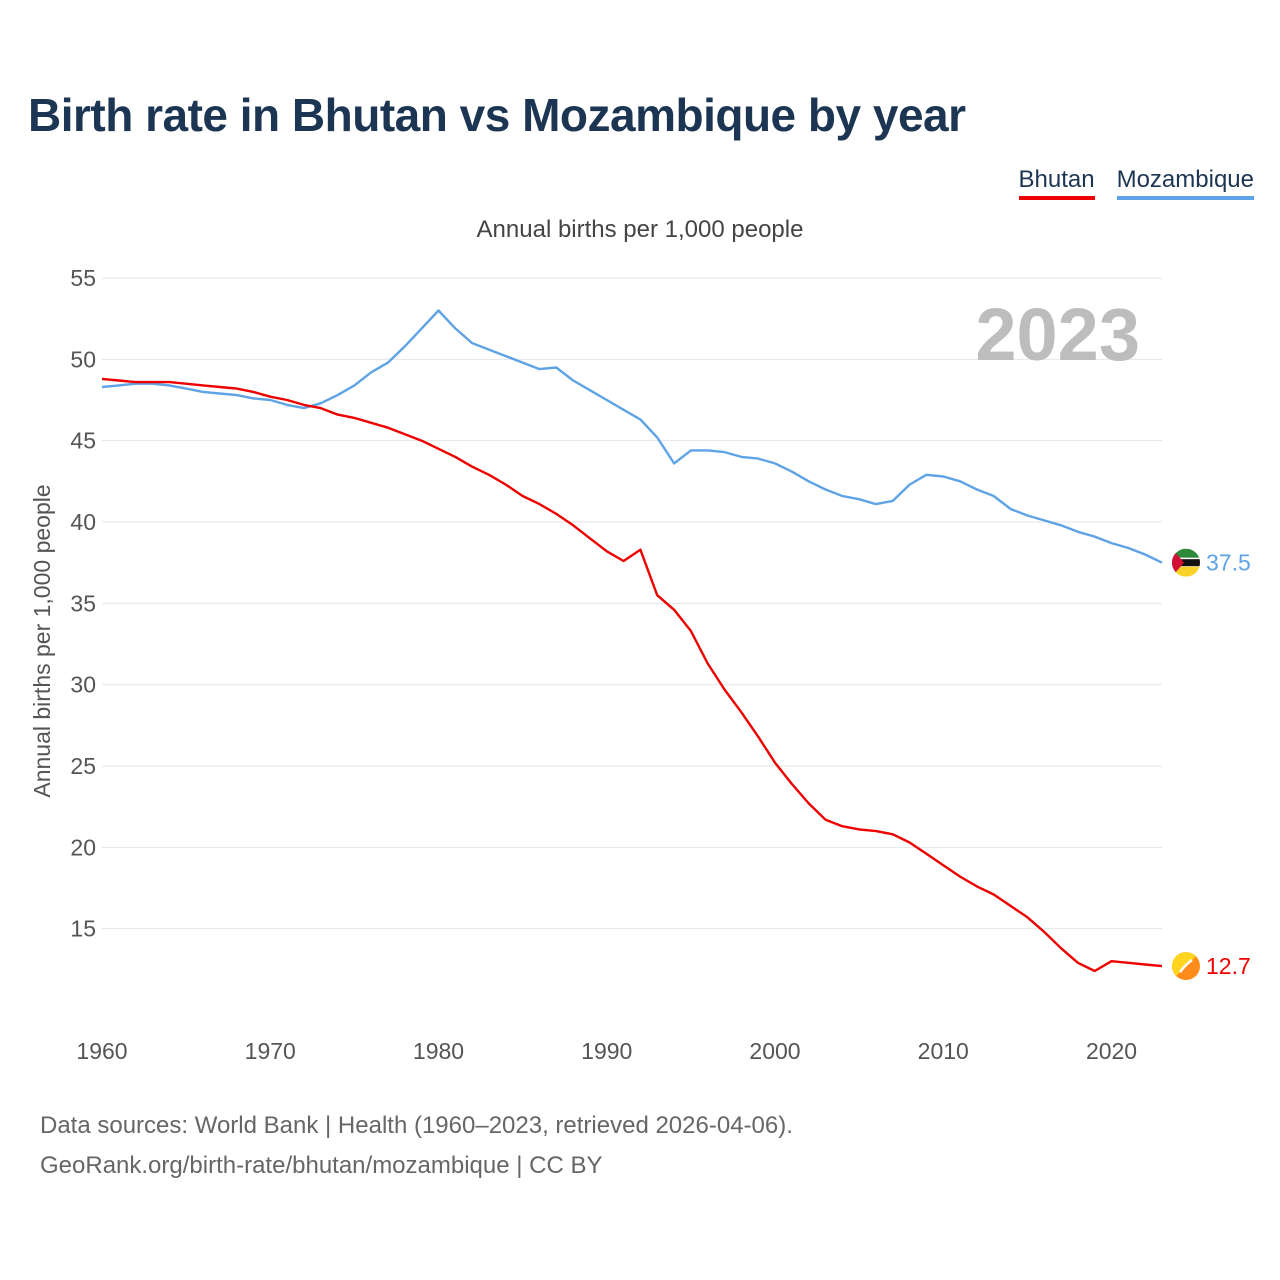 This screenshot has width=1280, height=1280. I want to click on mozambique-flag-icon, so click(1186, 562).